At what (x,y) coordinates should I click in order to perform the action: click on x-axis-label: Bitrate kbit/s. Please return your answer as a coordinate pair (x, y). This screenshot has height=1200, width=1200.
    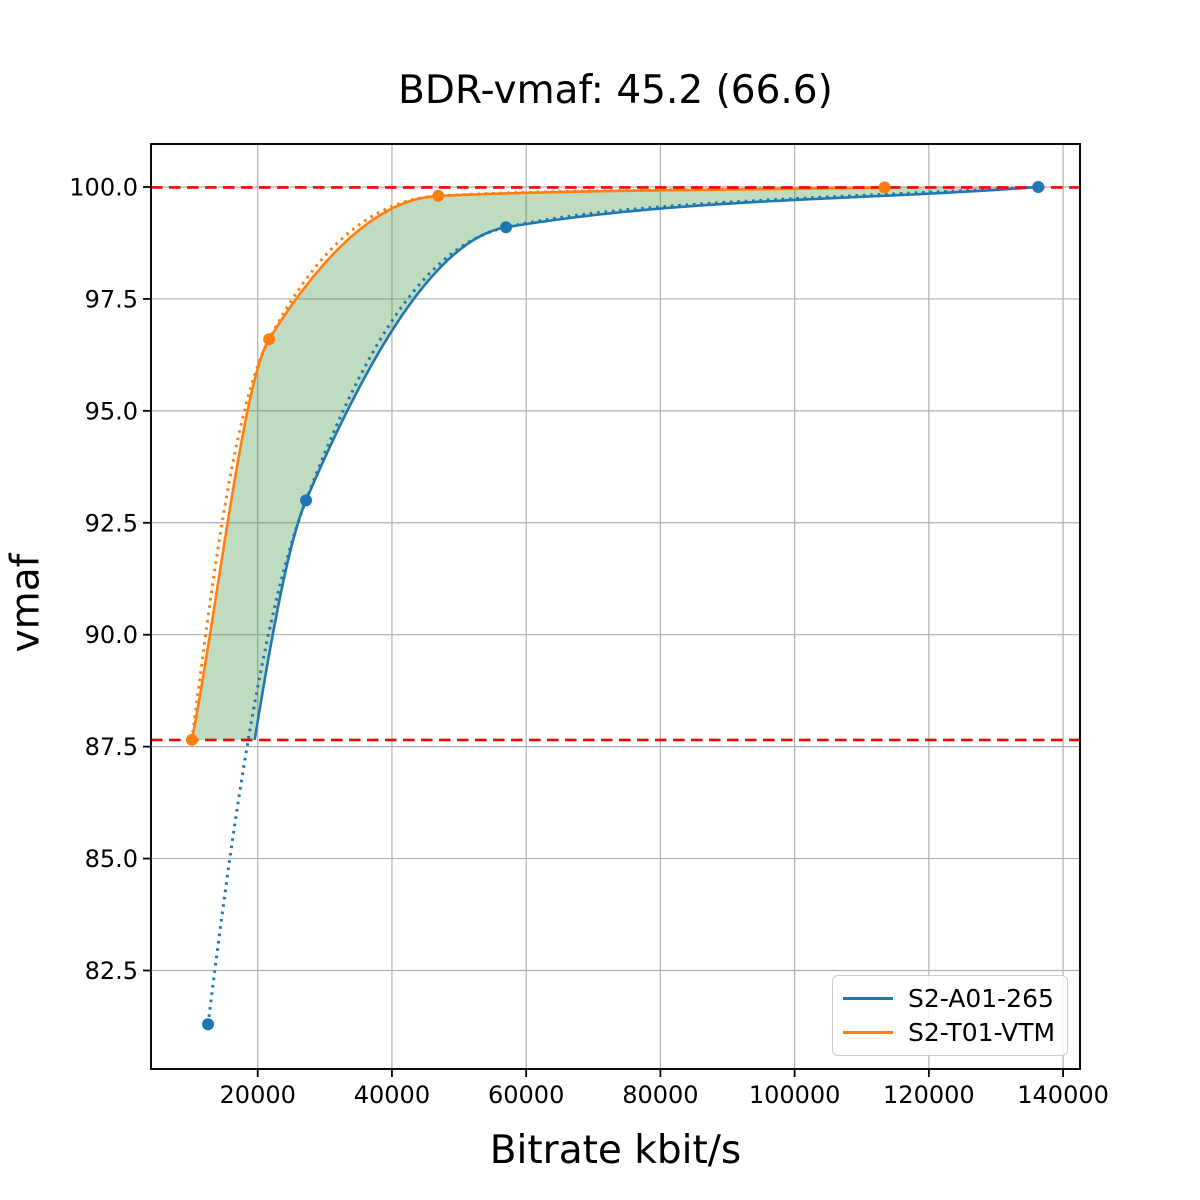
    Looking at the image, I should click on (615, 1150).